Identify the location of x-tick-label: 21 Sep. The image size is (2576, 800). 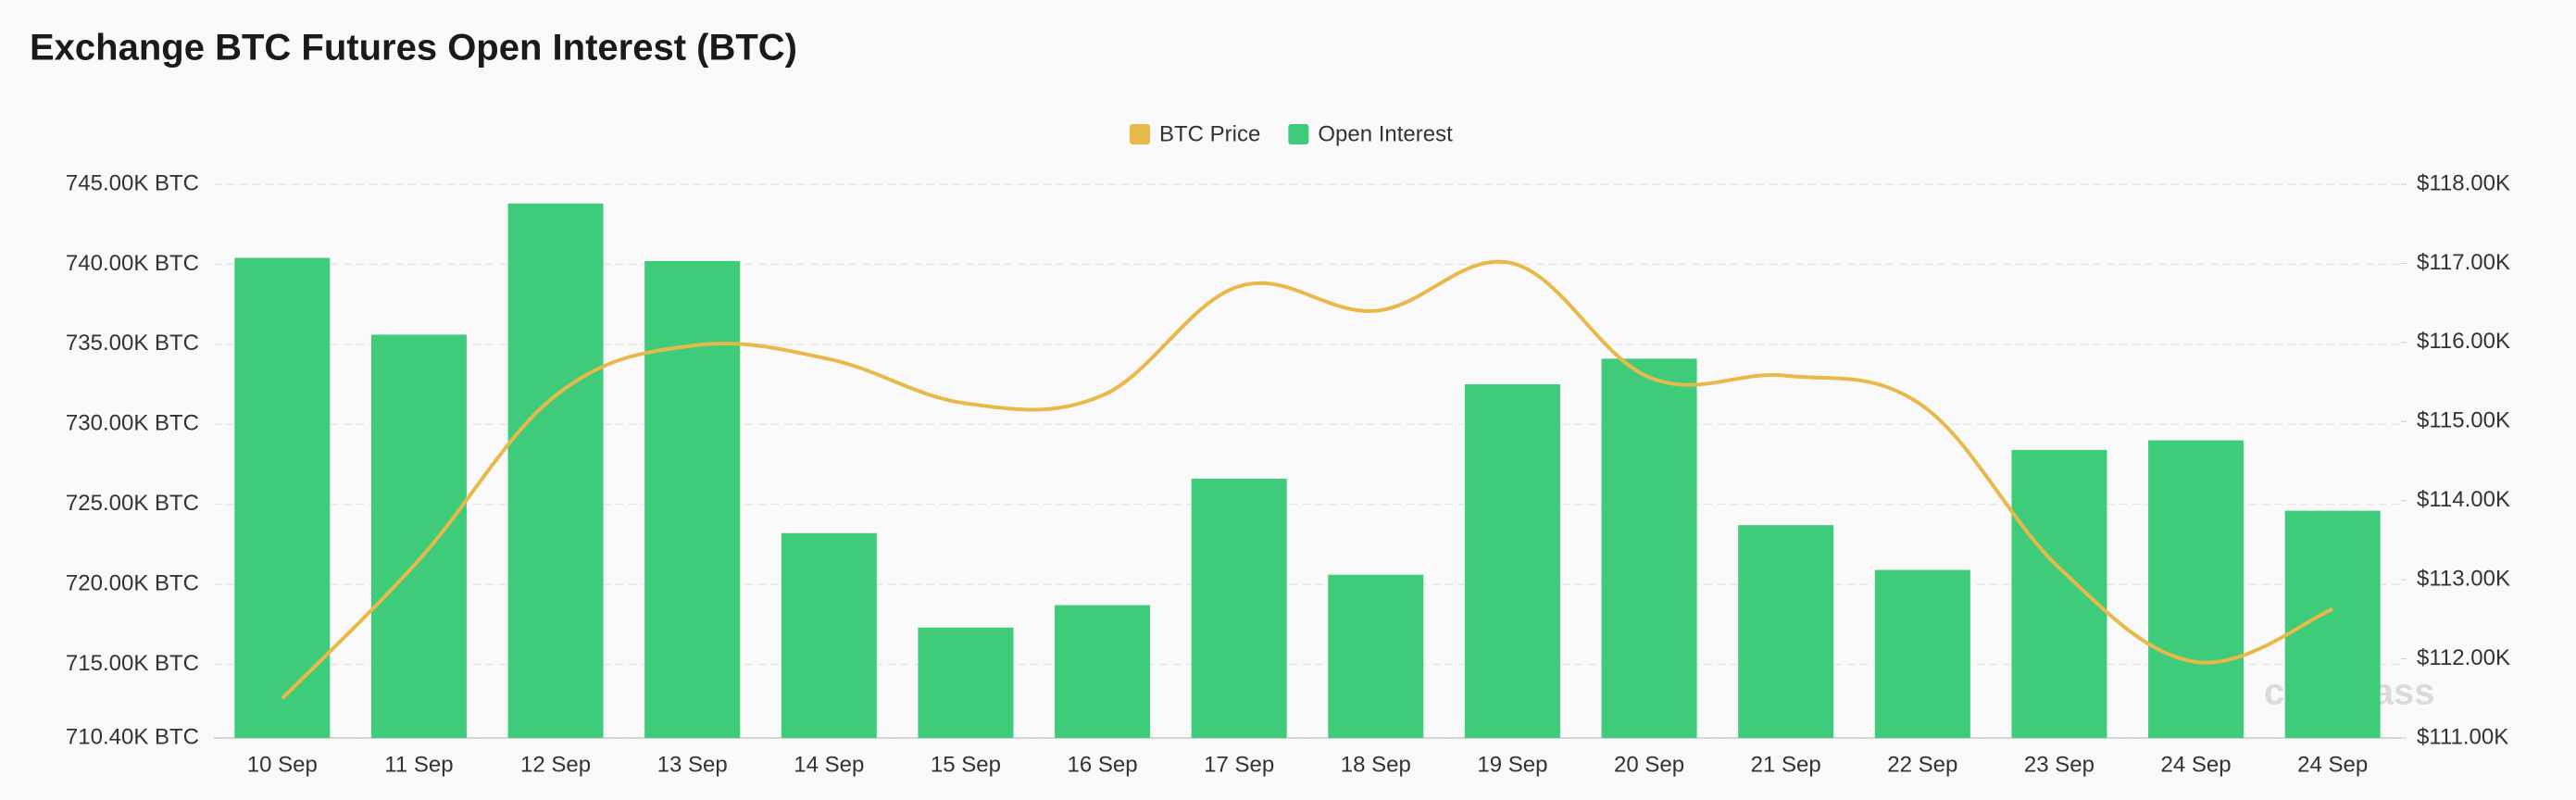
(1786, 765).